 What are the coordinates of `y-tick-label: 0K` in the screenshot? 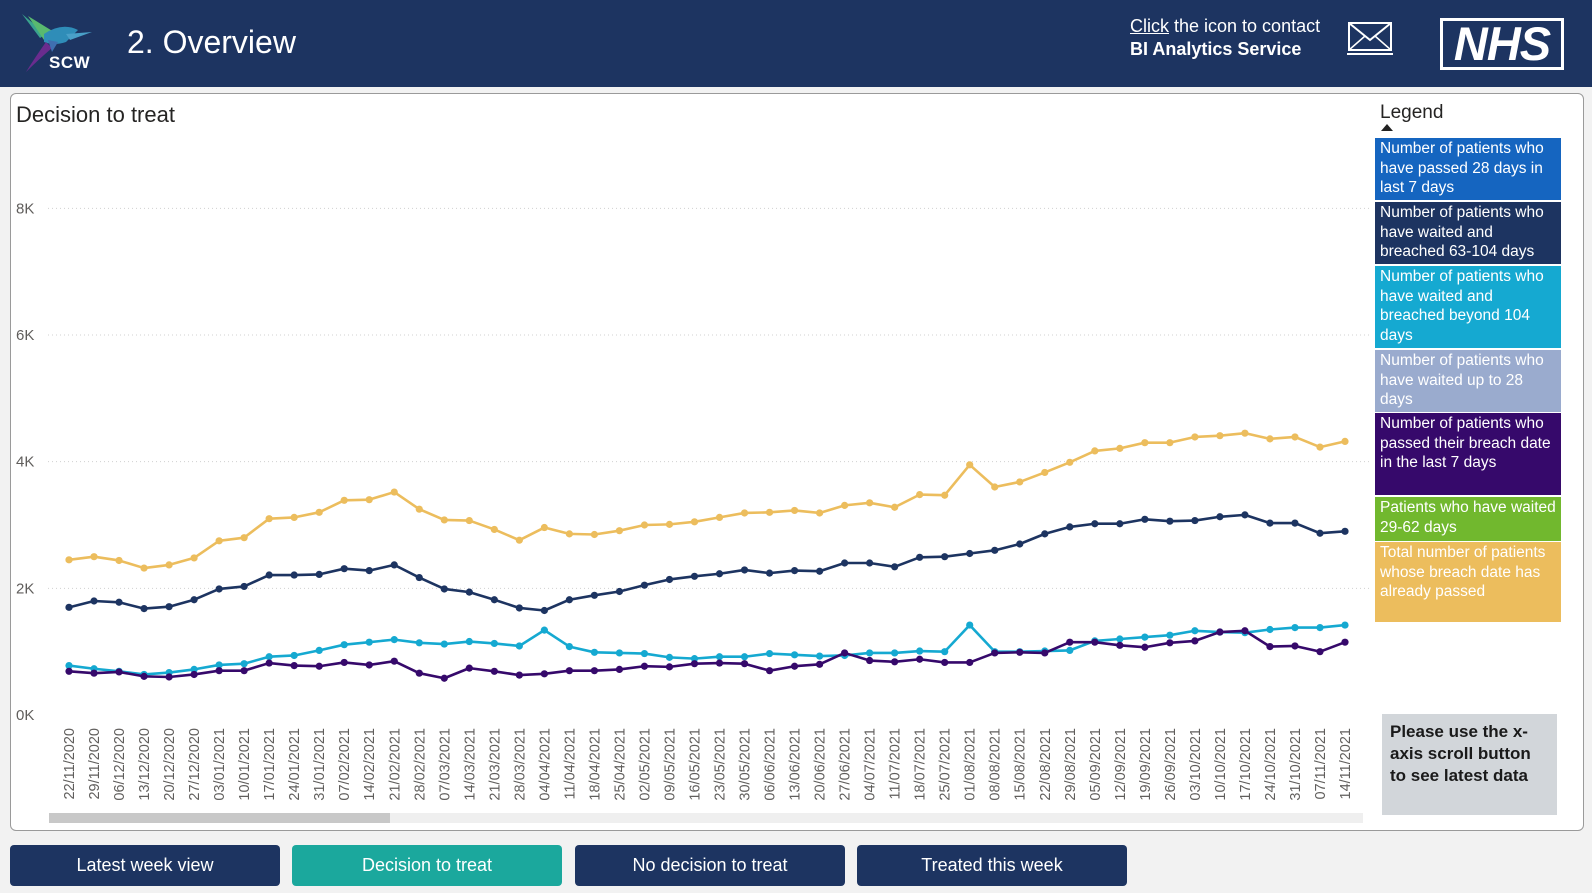 It's located at (25, 715).